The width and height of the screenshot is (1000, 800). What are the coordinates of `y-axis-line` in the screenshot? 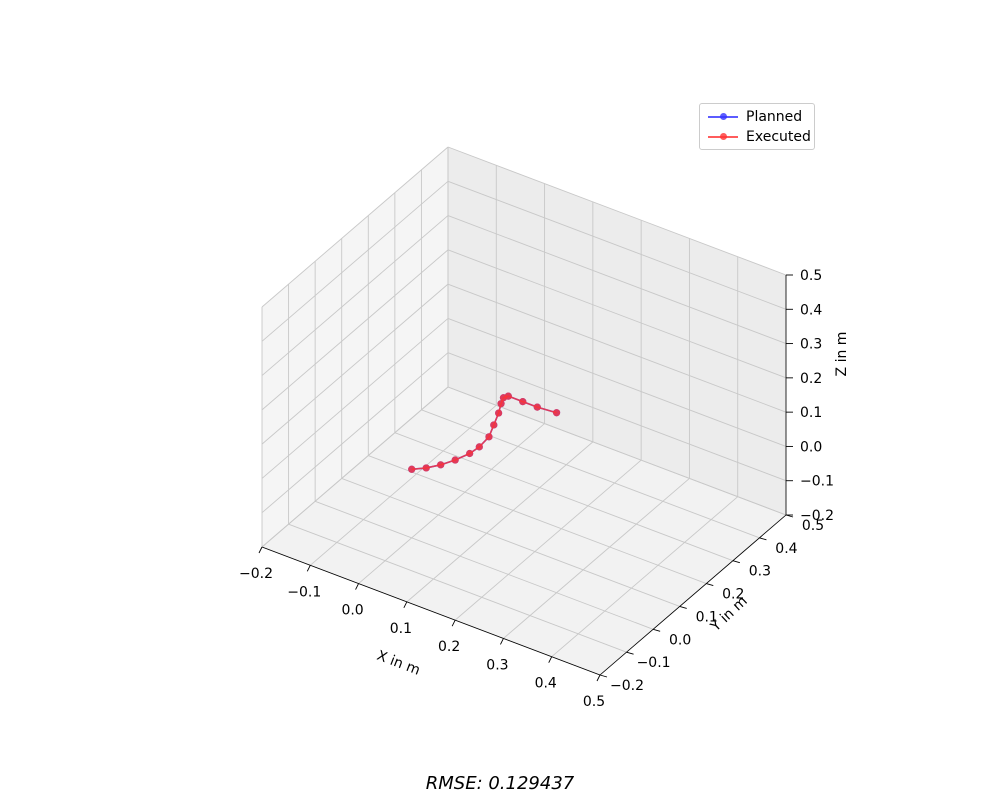 It's located at (693, 595).